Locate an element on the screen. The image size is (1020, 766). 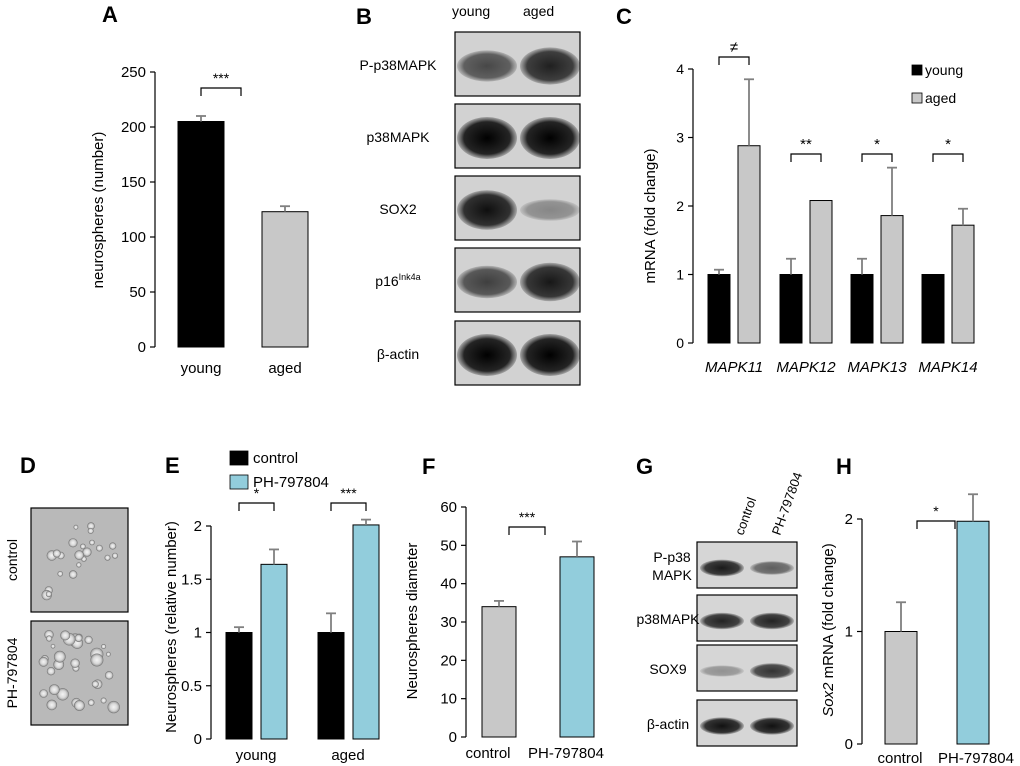
y-tick-label: 1.5 is located at coordinates (191, 579).